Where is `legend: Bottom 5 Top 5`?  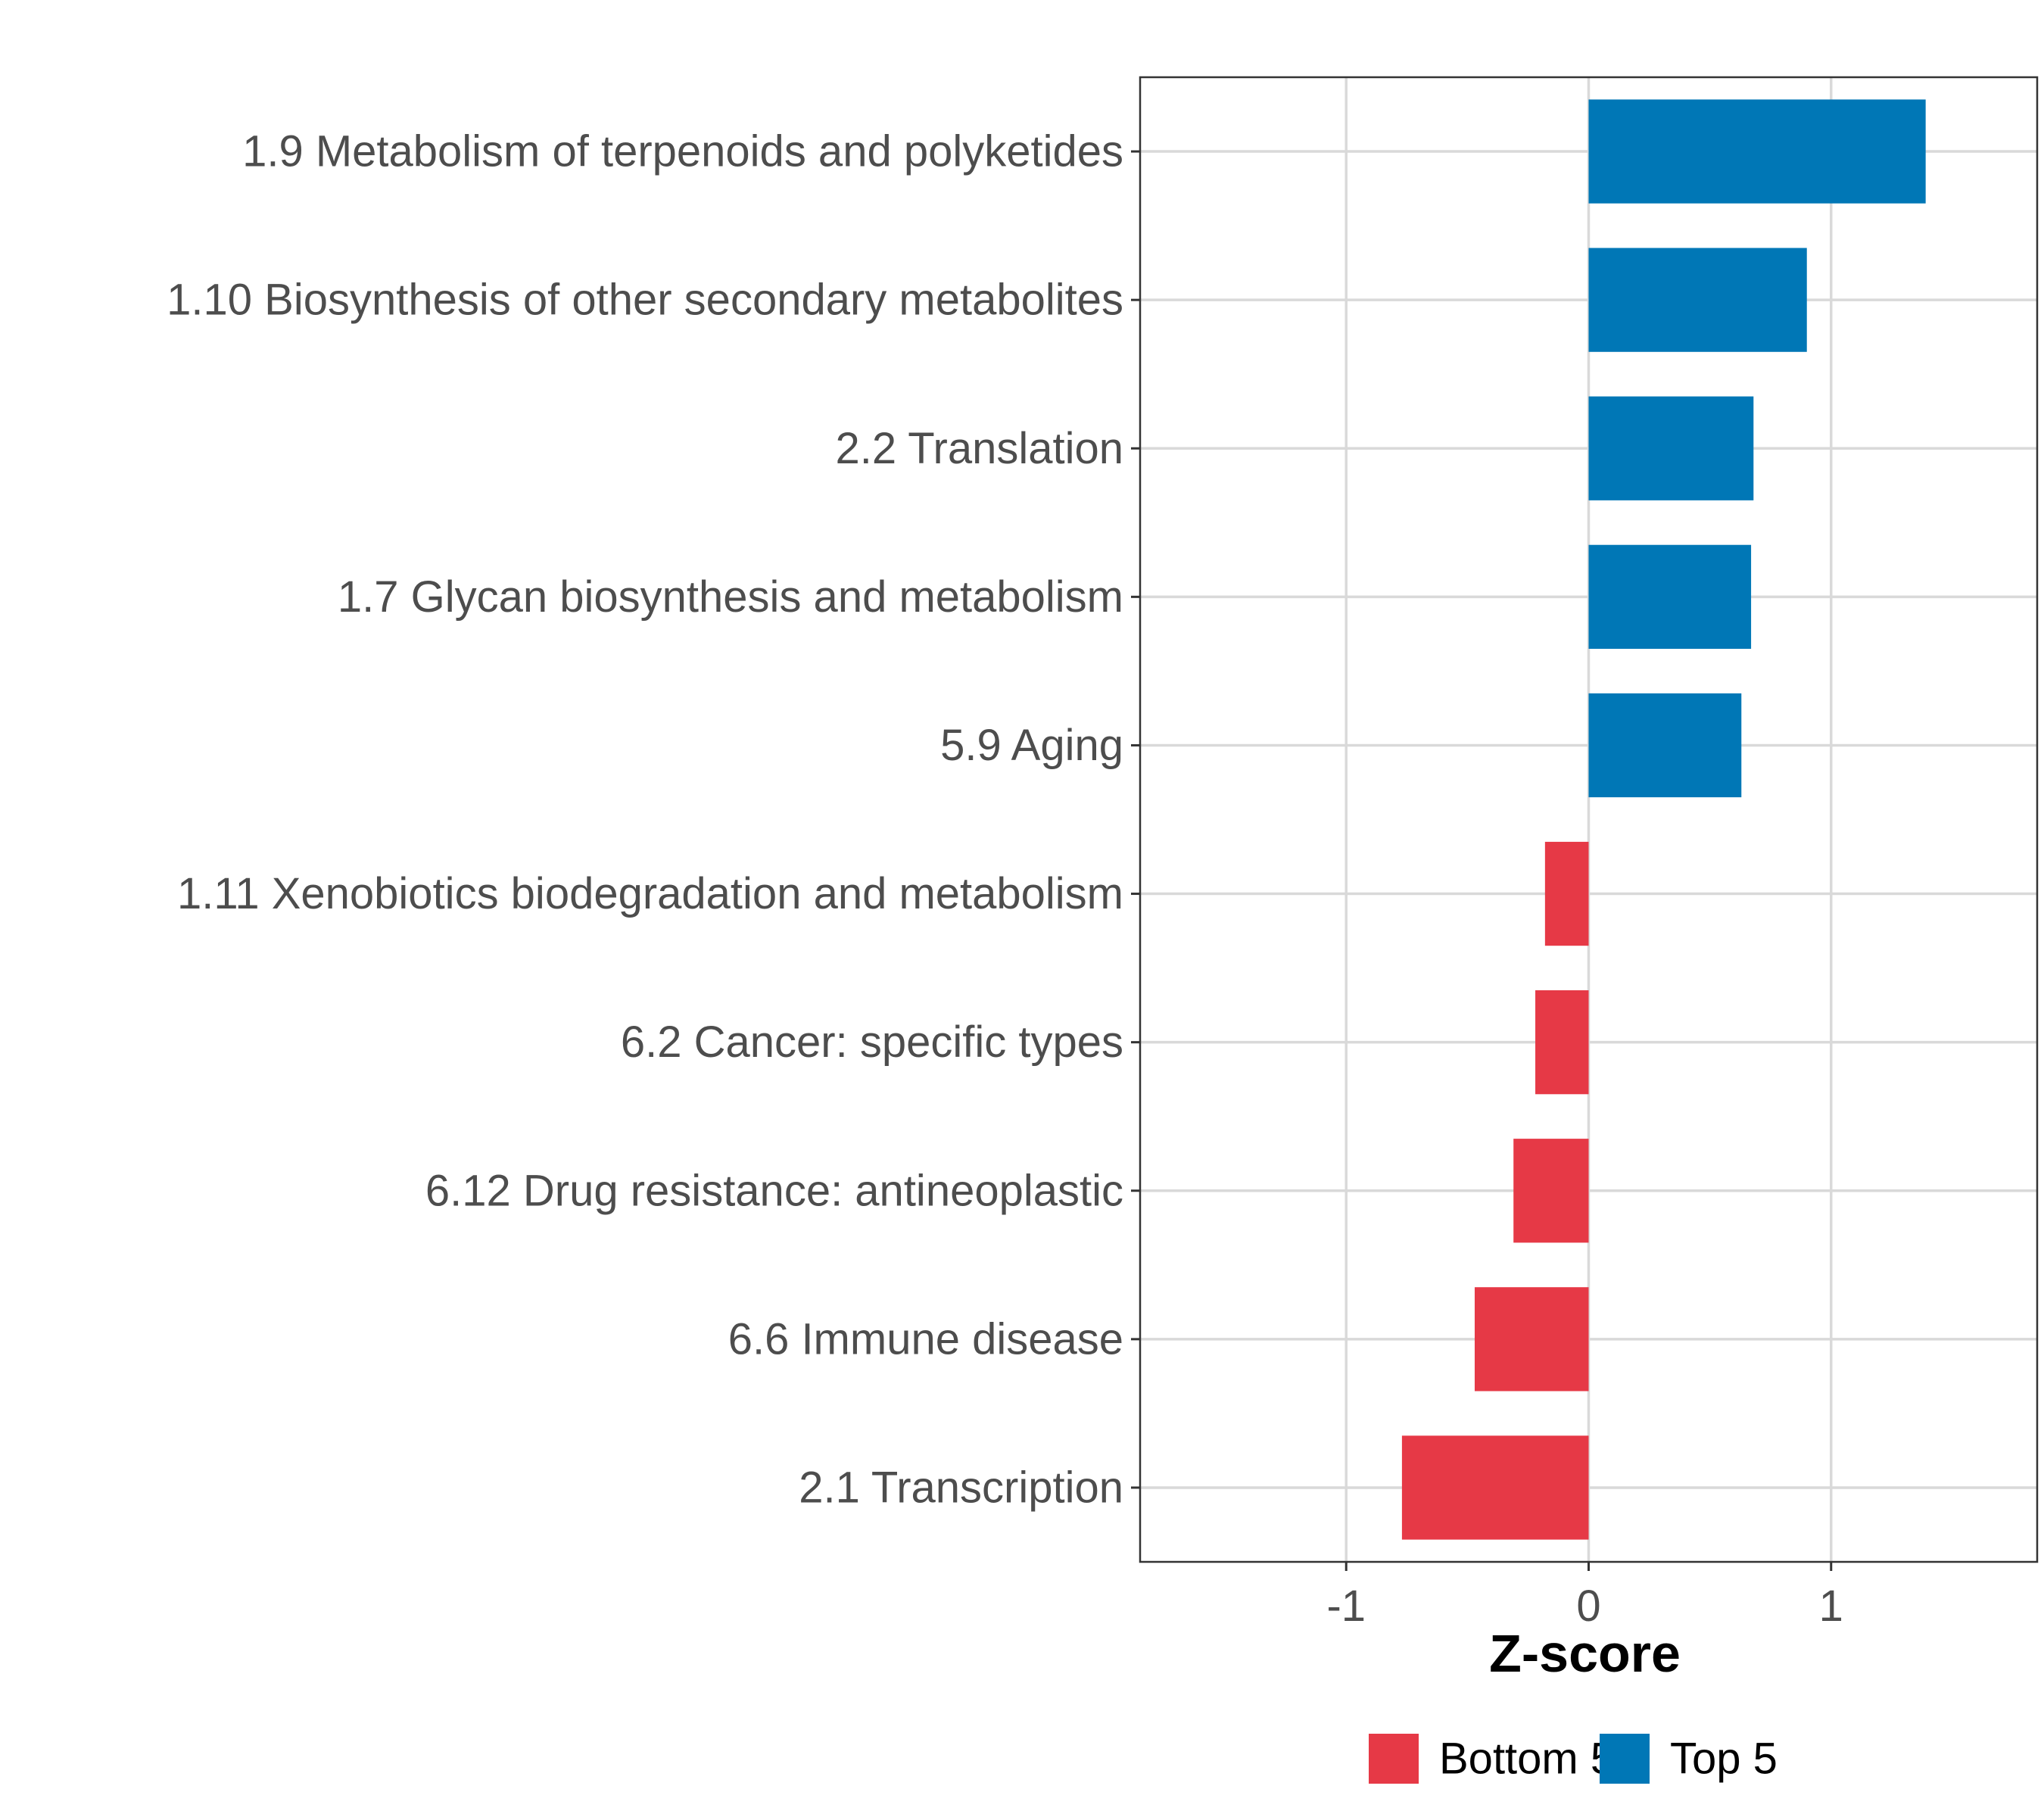 legend: Bottom 5 Top 5 is located at coordinates (1573, 1759).